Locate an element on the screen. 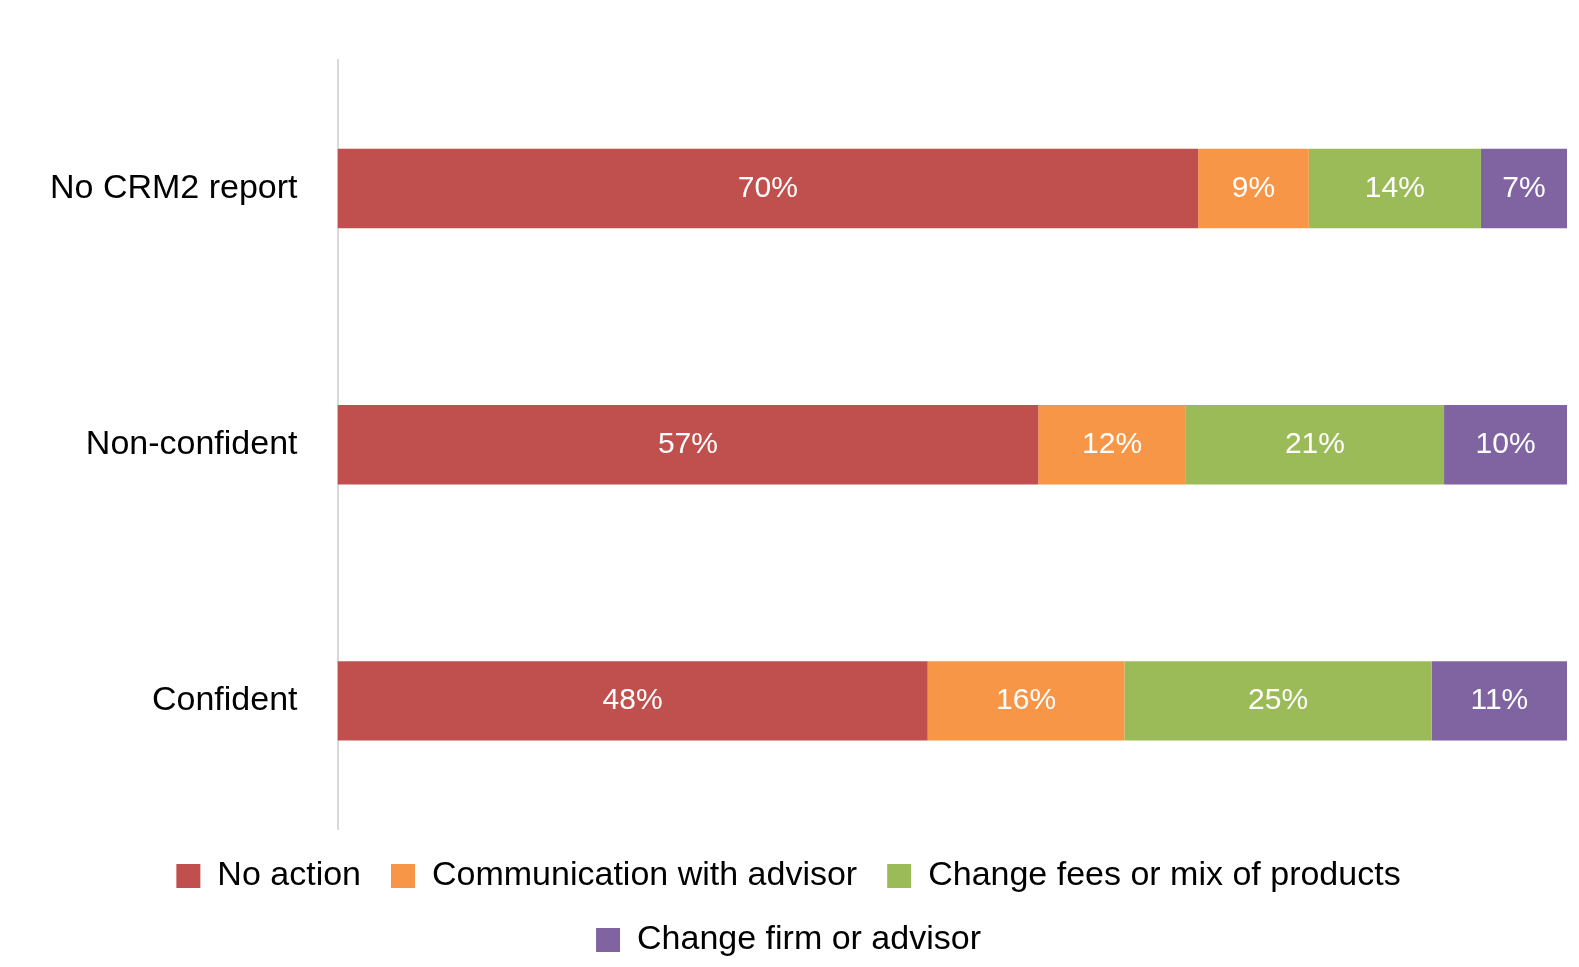  data-label: 10% is located at coordinates (1505, 442).